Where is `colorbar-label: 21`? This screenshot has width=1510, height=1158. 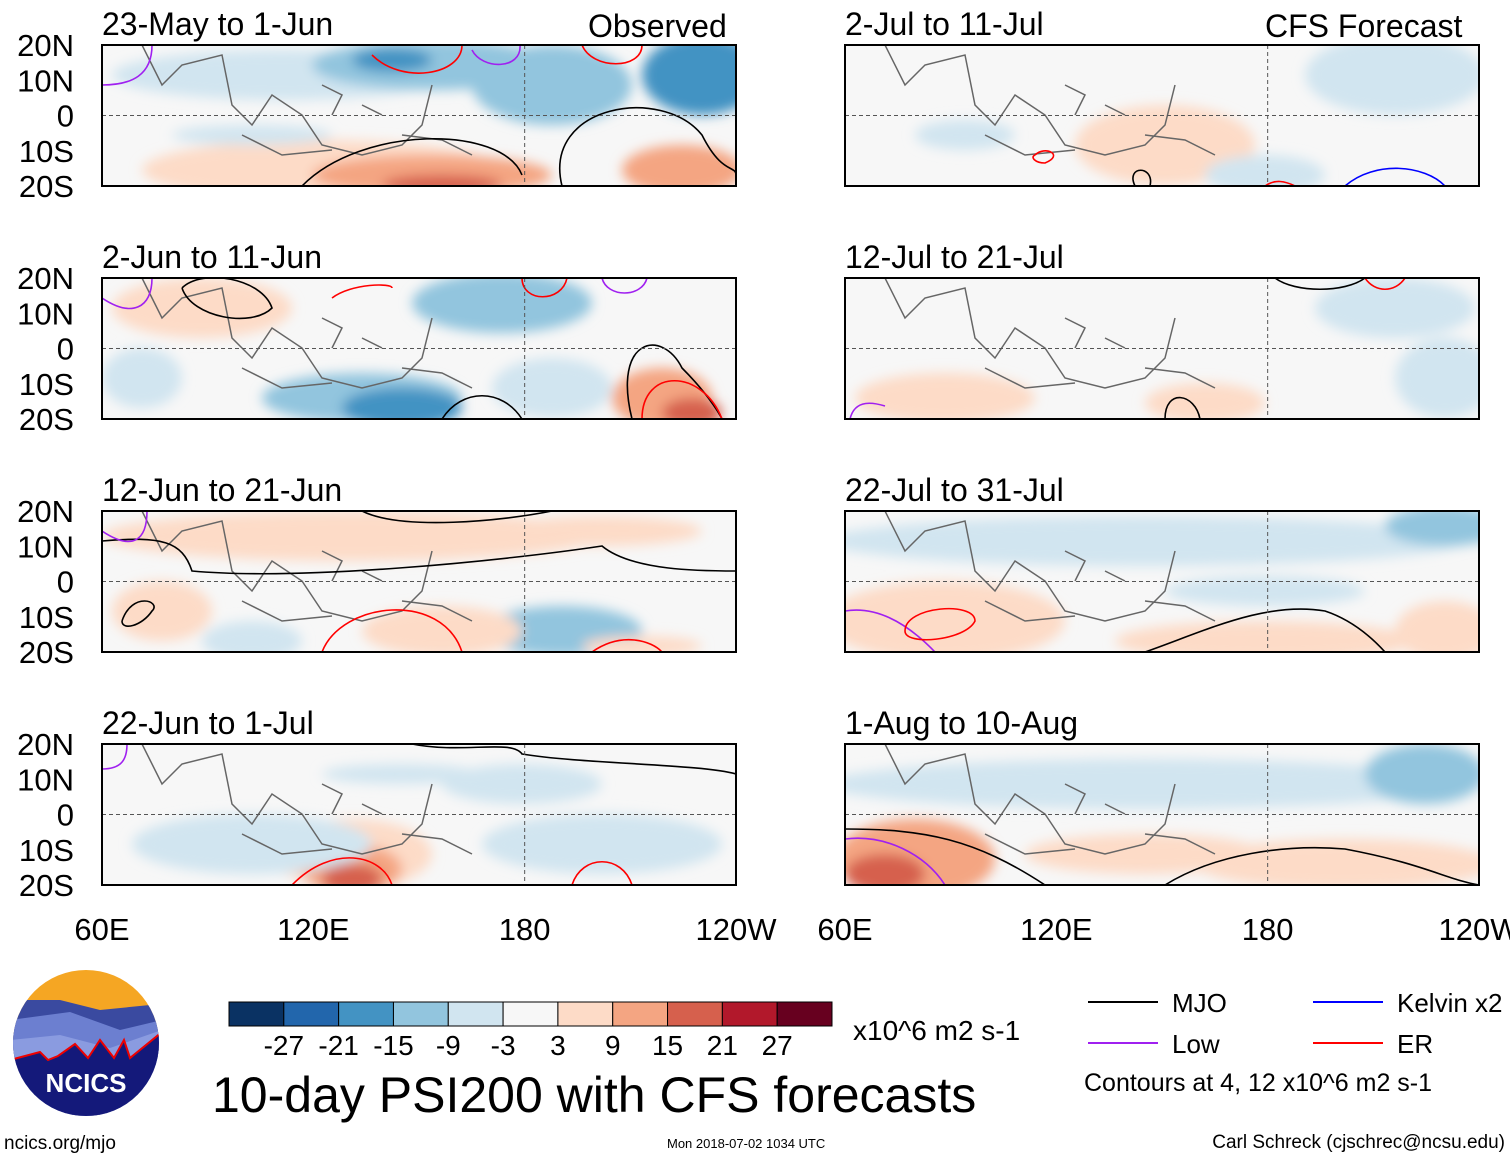 colorbar-label: 21 is located at coordinates (722, 1045).